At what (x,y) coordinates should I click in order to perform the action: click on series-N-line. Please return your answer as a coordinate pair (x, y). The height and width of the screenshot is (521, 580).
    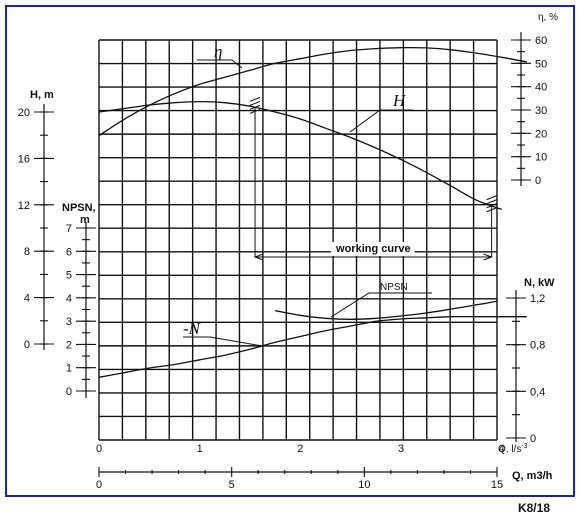
    Looking at the image, I should click on (312, 346).